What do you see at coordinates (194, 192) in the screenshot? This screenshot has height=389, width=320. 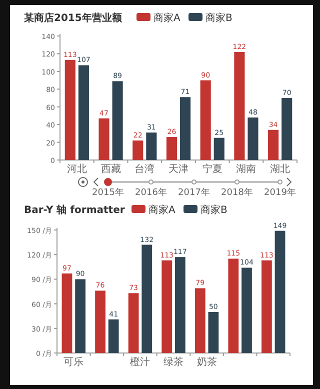 I see `text: 2017年` at bounding box center [194, 192].